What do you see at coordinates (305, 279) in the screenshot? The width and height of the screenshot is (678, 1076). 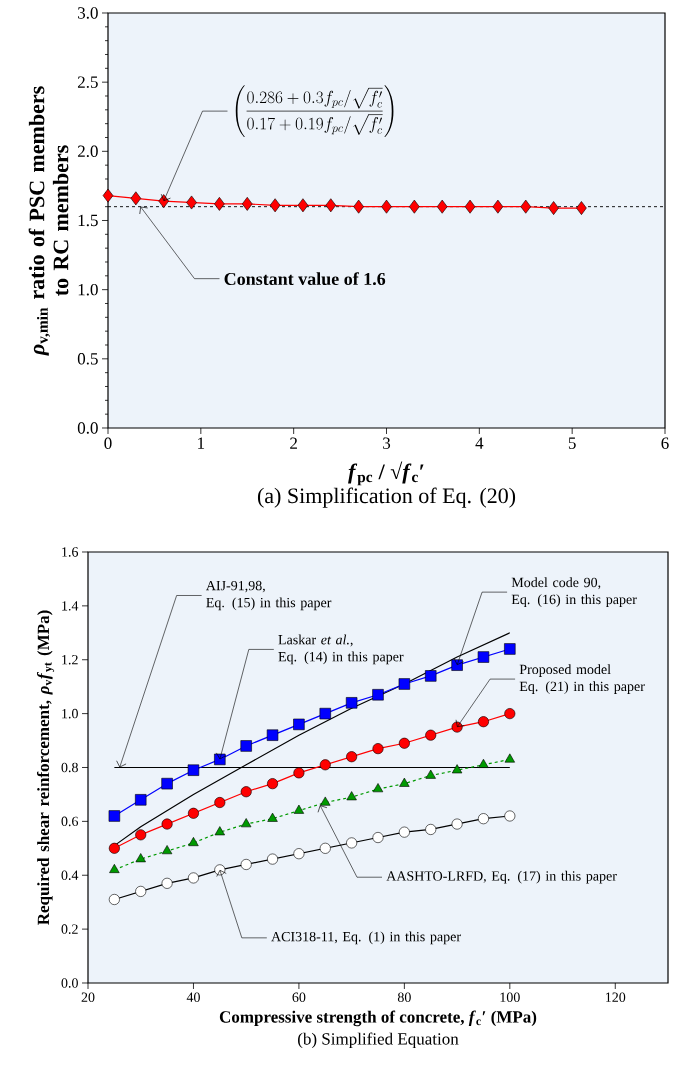 I see `ref-line-label: Constant value of 1.6` at bounding box center [305, 279].